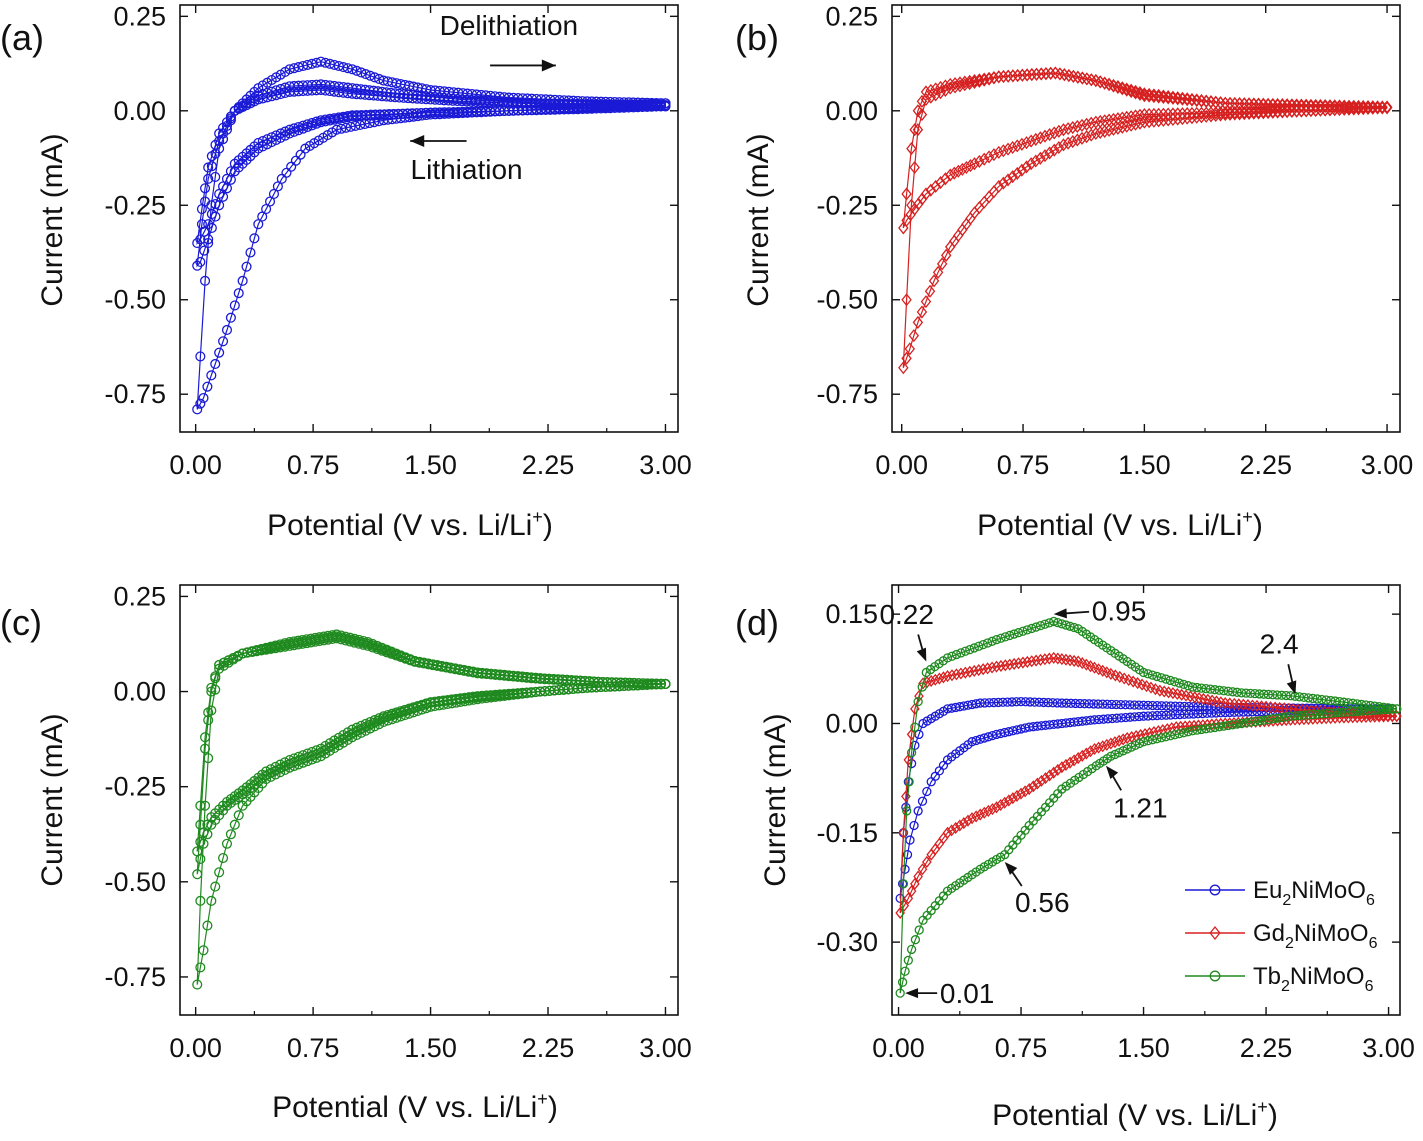  I want to click on legend-item-1: Gd2NiMoO6, so click(1281, 936).